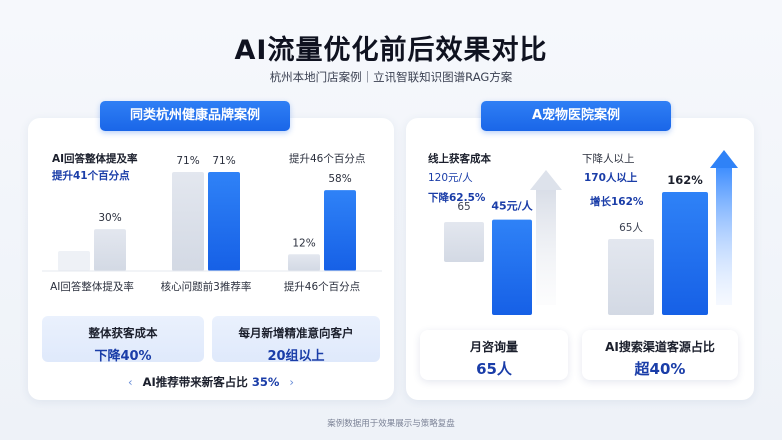 The width and height of the screenshot is (782, 440). Describe the element at coordinates (92, 286) in the screenshot. I see `tick-left-1: AI回答整体提及率` at that location.